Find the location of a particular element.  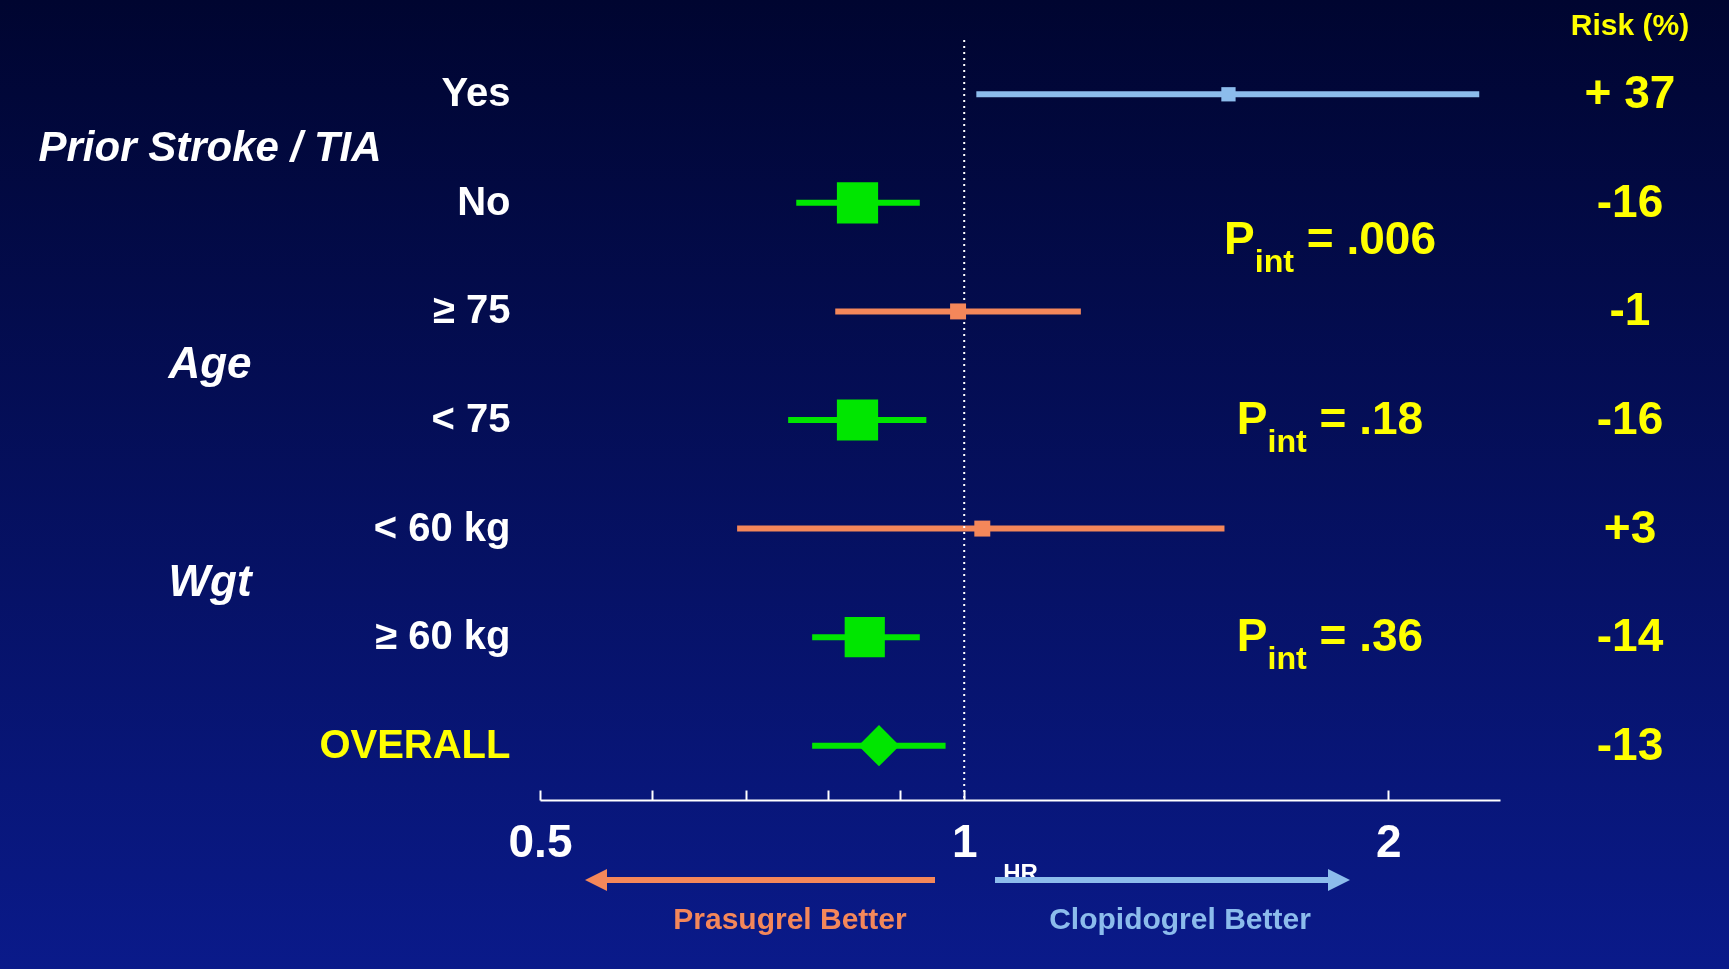

text: + 37 is located at coordinates (1630, 92).